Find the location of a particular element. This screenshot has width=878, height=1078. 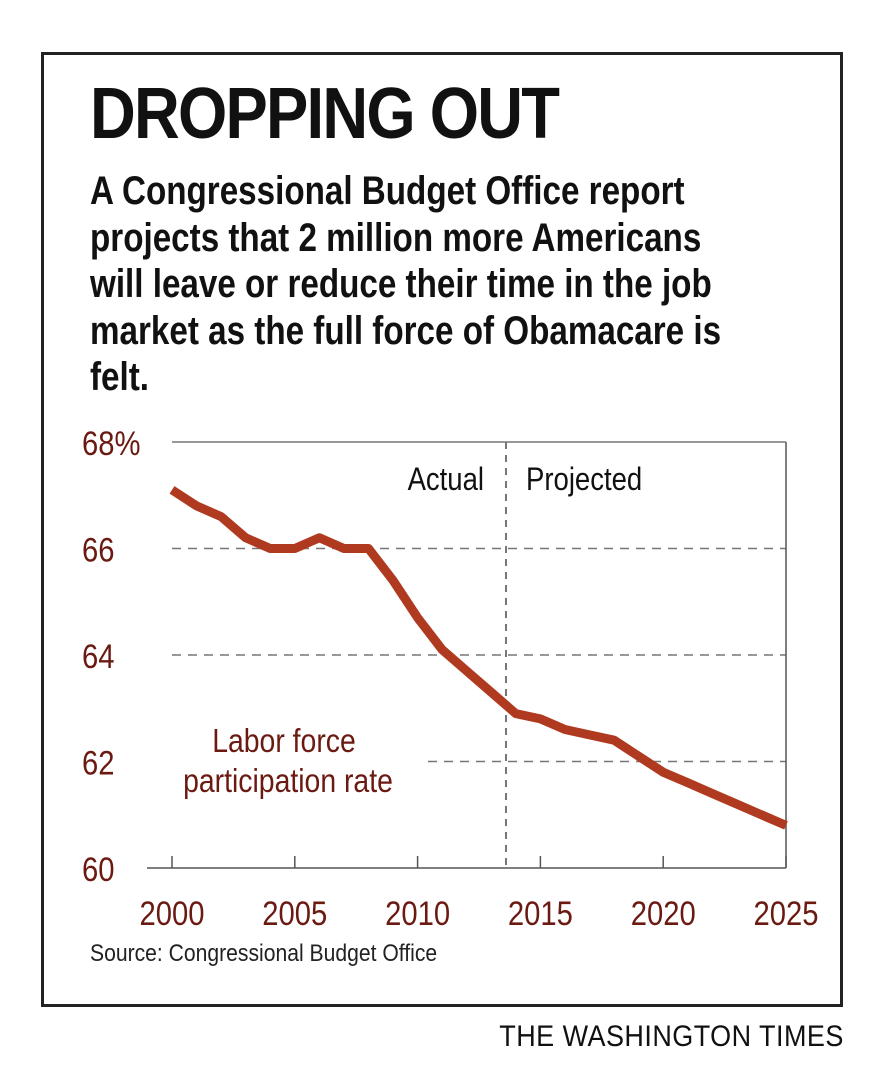

period-label-actual: Actual is located at coordinates (446, 479).